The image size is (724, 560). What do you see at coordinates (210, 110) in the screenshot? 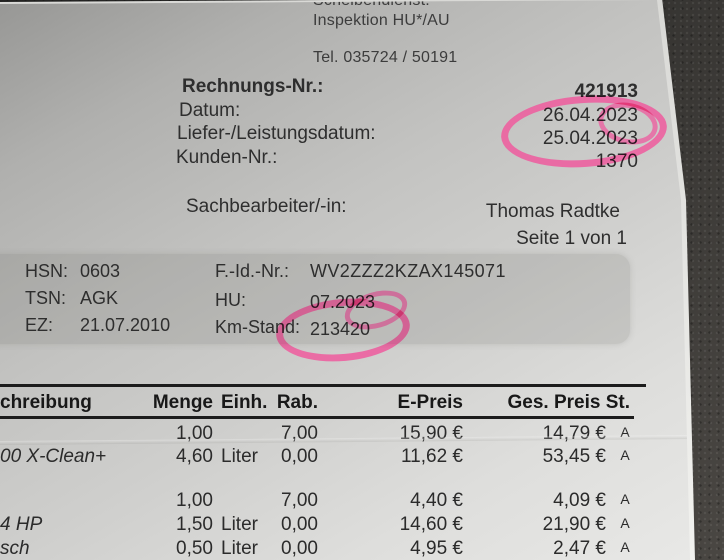
I see `invoice-date-label: Datum:` at bounding box center [210, 110].